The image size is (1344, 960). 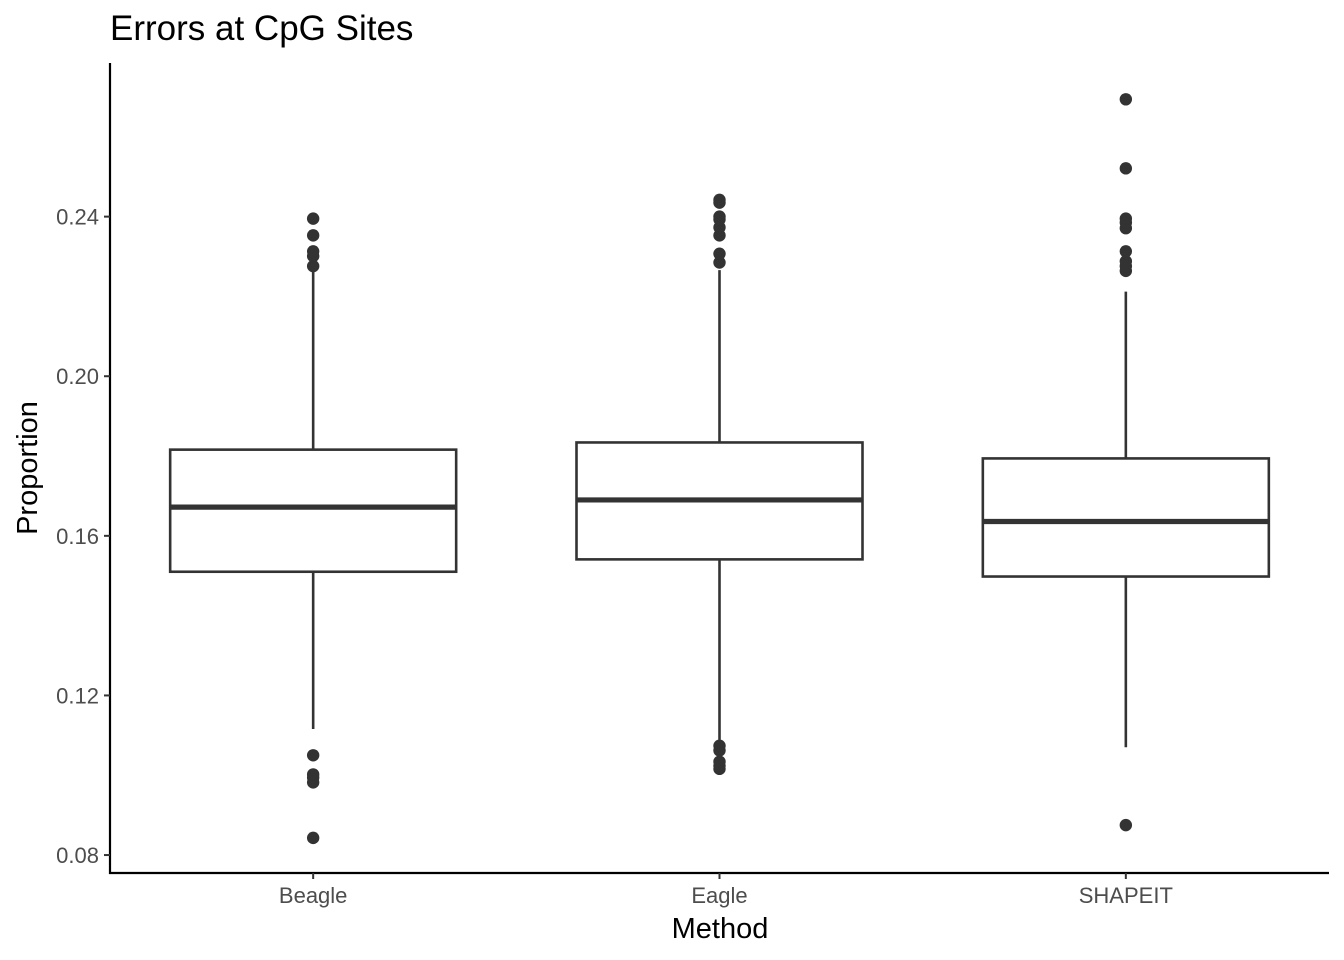 I want to click on y-tick-label: 0.12, so click(x=77, y=695).